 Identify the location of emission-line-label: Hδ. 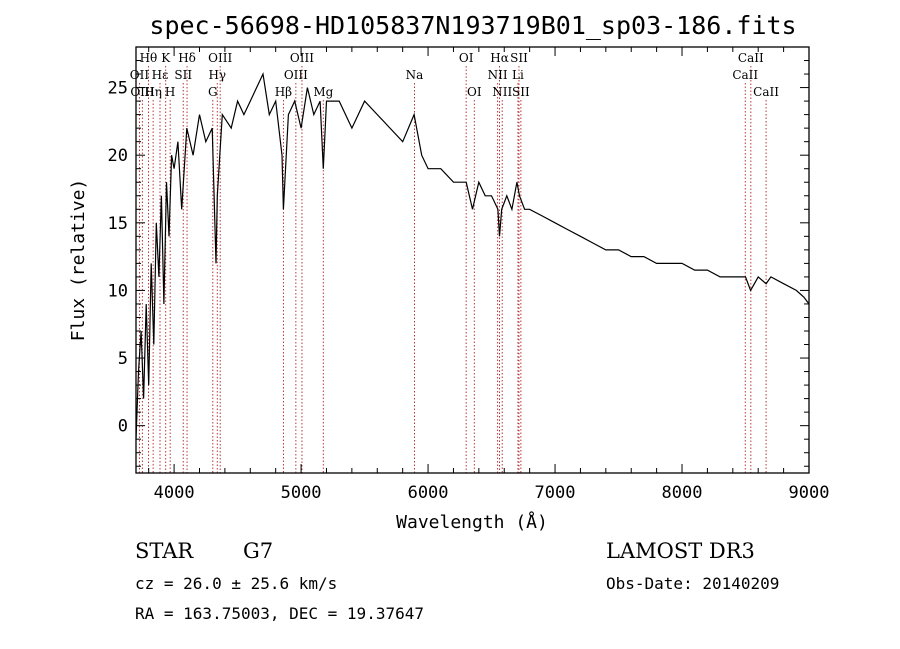
(187, 58).